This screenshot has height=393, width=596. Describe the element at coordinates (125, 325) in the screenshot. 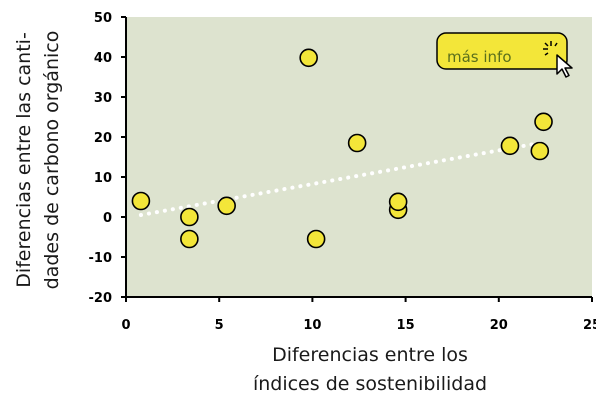

I see `x-tick-label: 0` at that location.